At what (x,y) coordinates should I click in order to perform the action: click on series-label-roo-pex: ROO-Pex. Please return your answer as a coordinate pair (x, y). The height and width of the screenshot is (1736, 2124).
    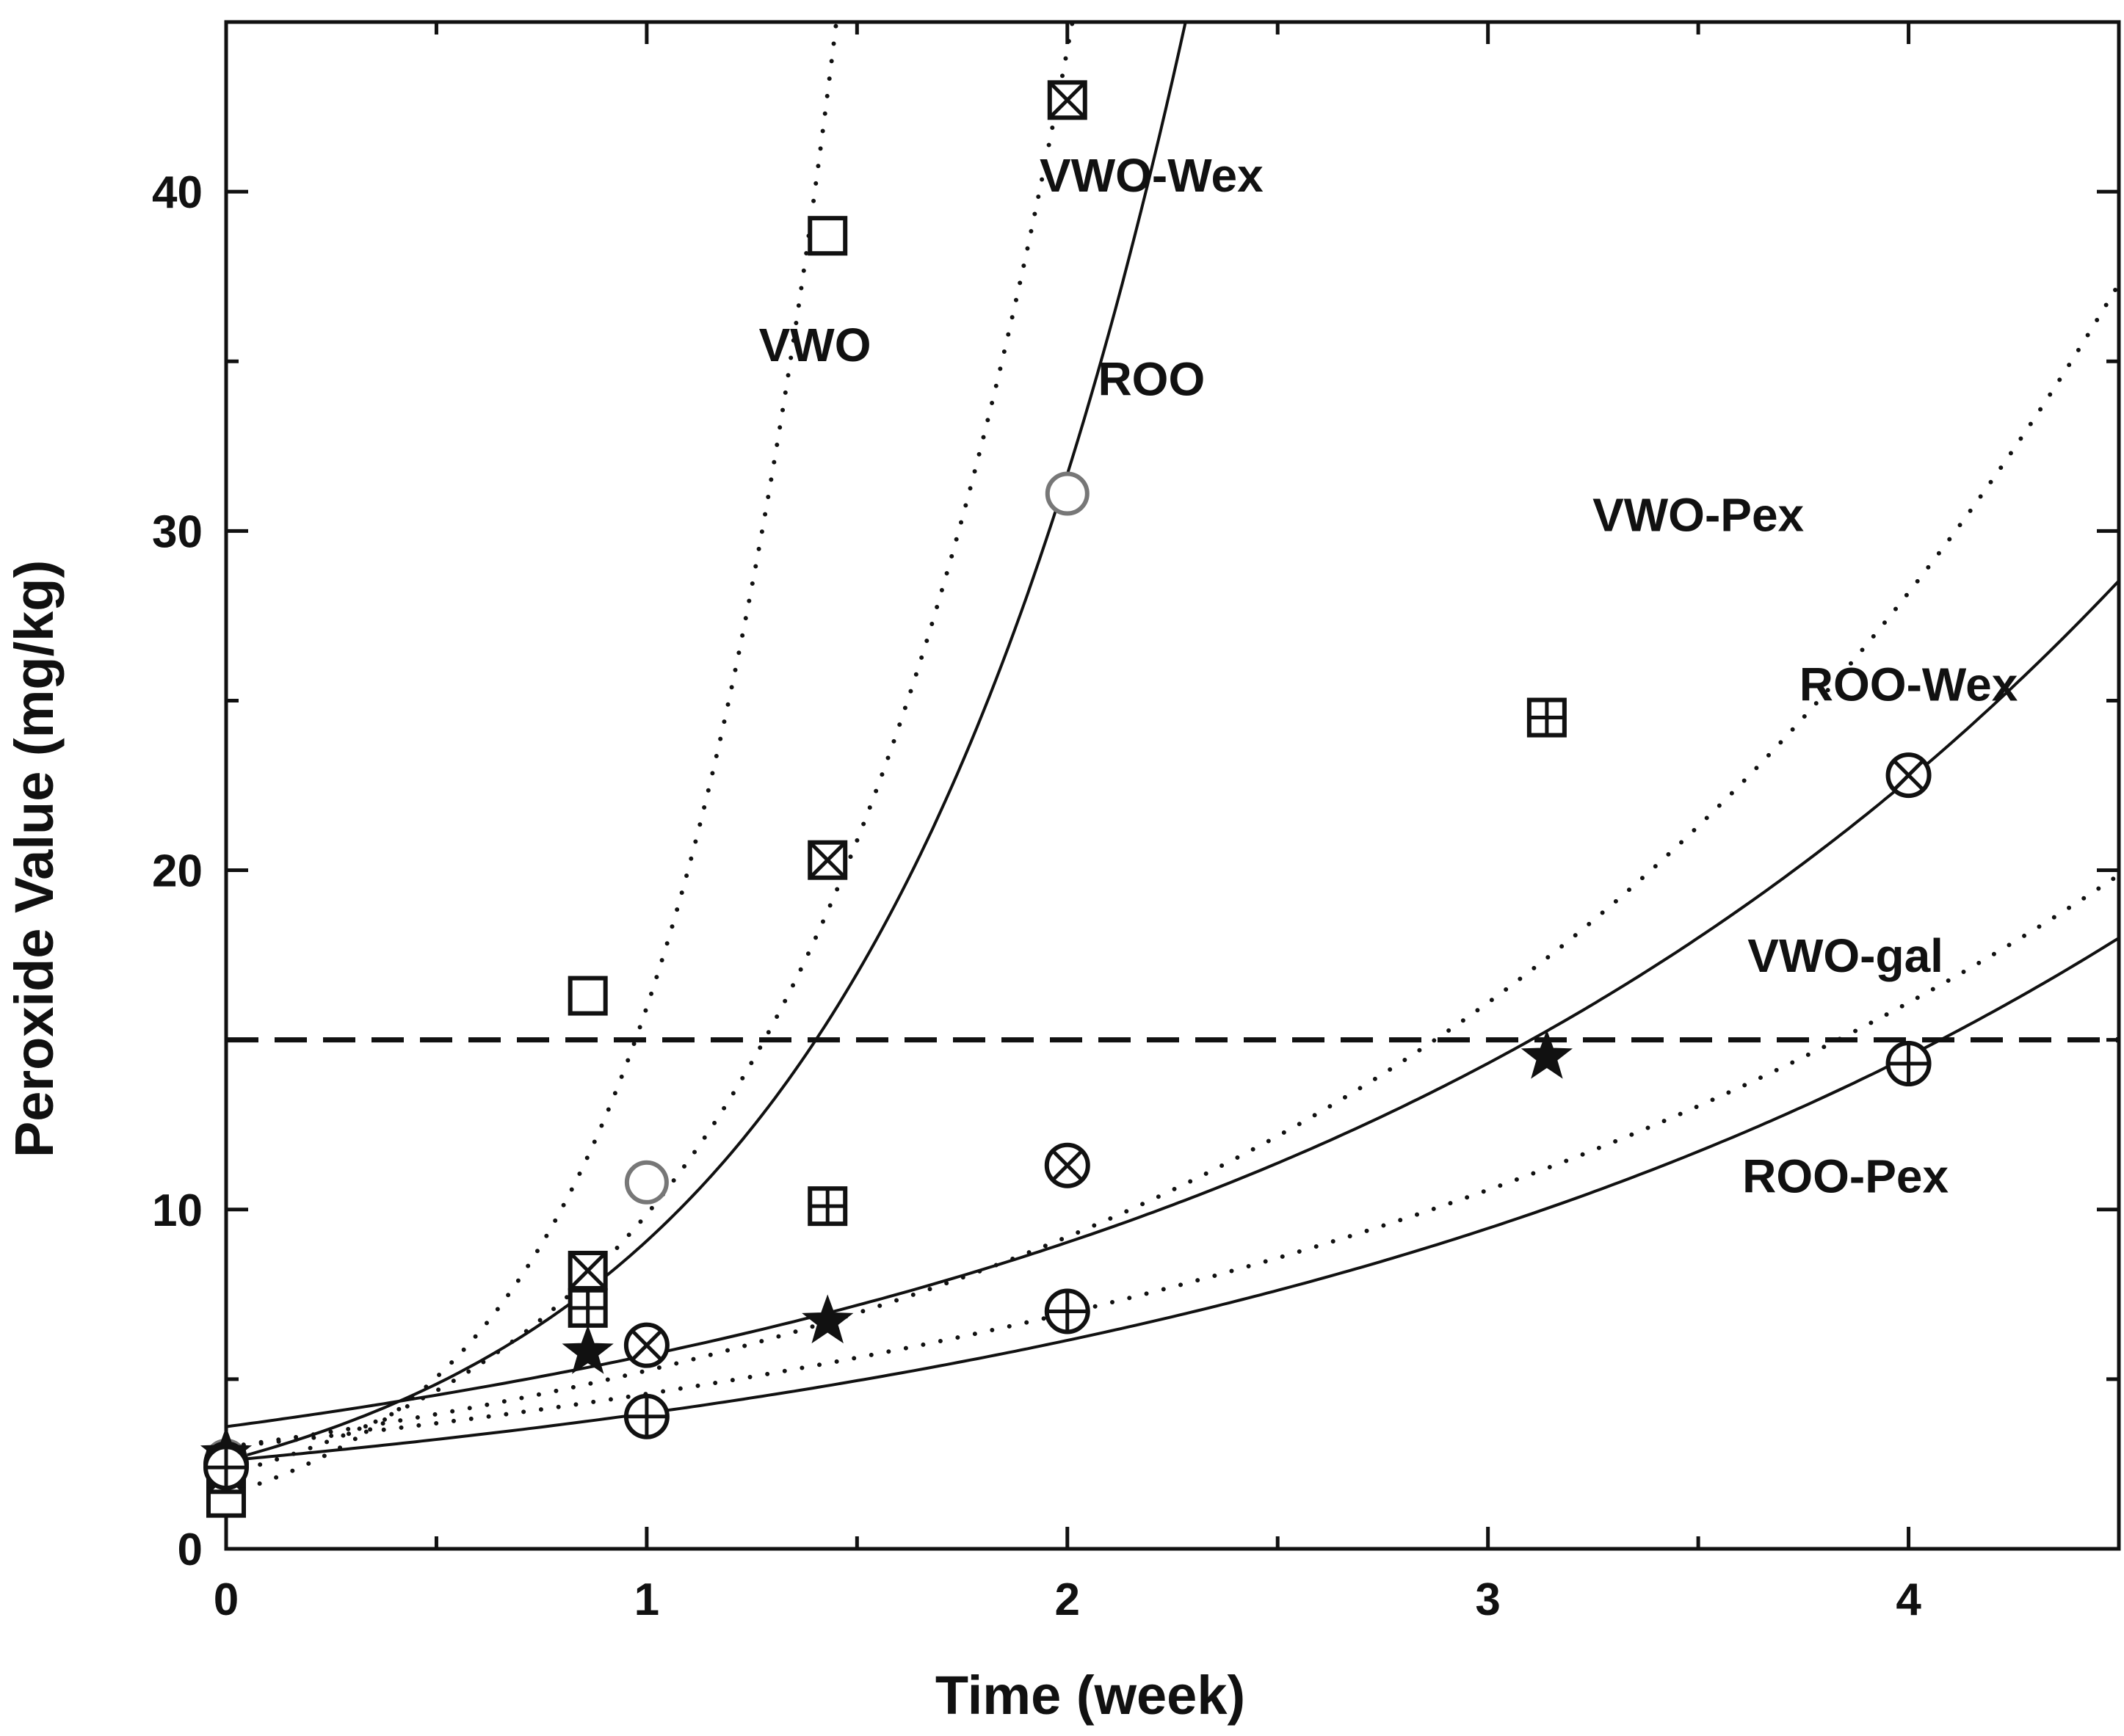
    Looking at the image, I should click on (1845, 1176).